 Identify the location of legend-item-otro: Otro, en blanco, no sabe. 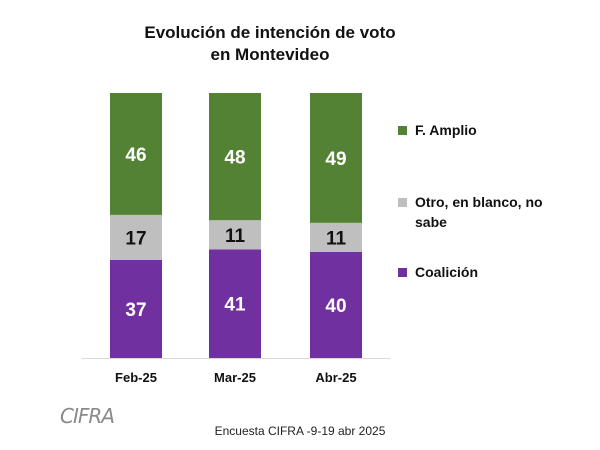
(473, 212).